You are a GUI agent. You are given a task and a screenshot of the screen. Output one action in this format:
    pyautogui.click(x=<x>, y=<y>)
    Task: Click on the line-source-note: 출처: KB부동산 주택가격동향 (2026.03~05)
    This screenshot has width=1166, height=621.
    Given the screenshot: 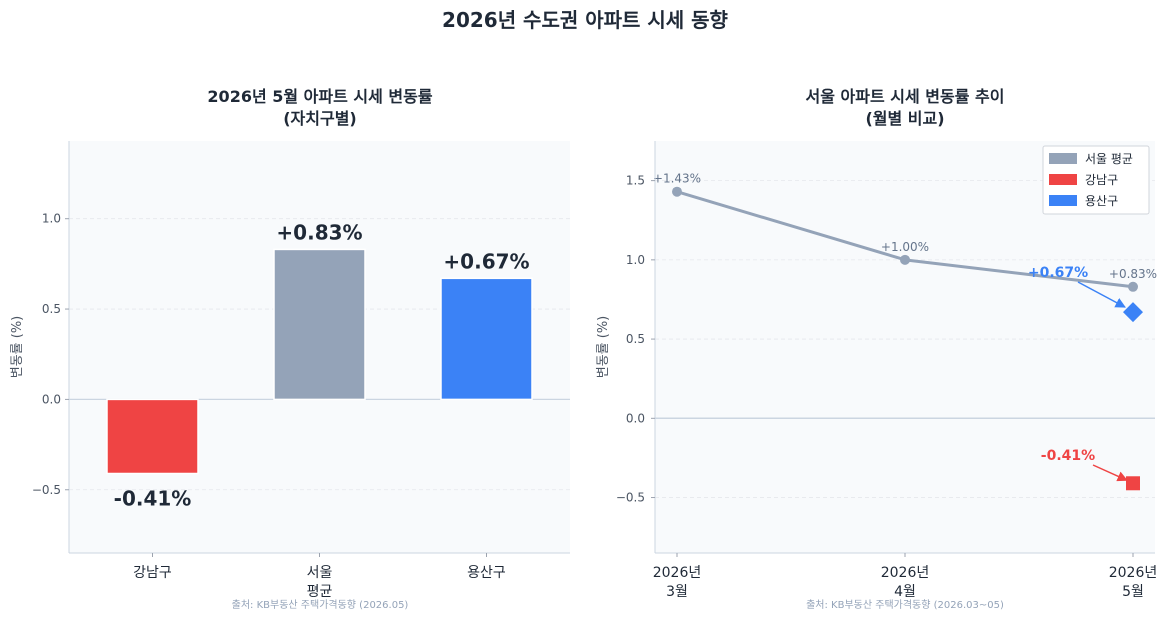 What is the action you would take?
    pyautogui.click(x=905, y=604)
    